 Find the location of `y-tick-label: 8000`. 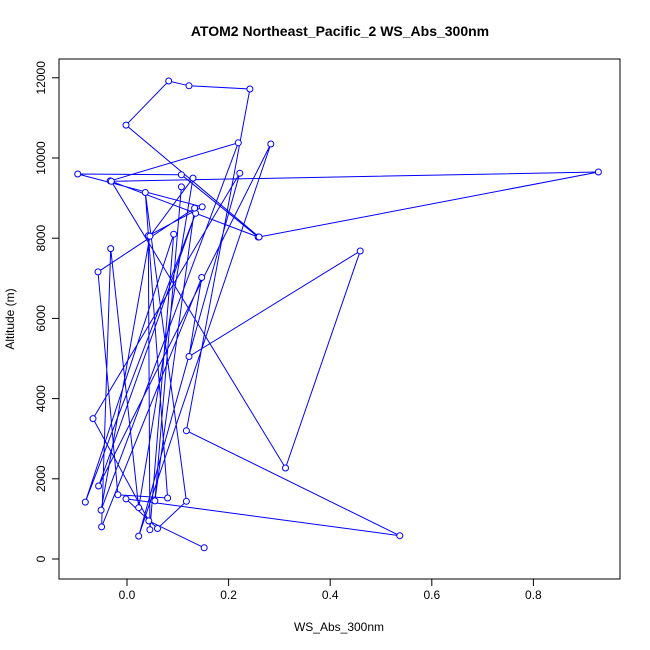

y-tick-label: 8000 is located at coordinates (41, 238).